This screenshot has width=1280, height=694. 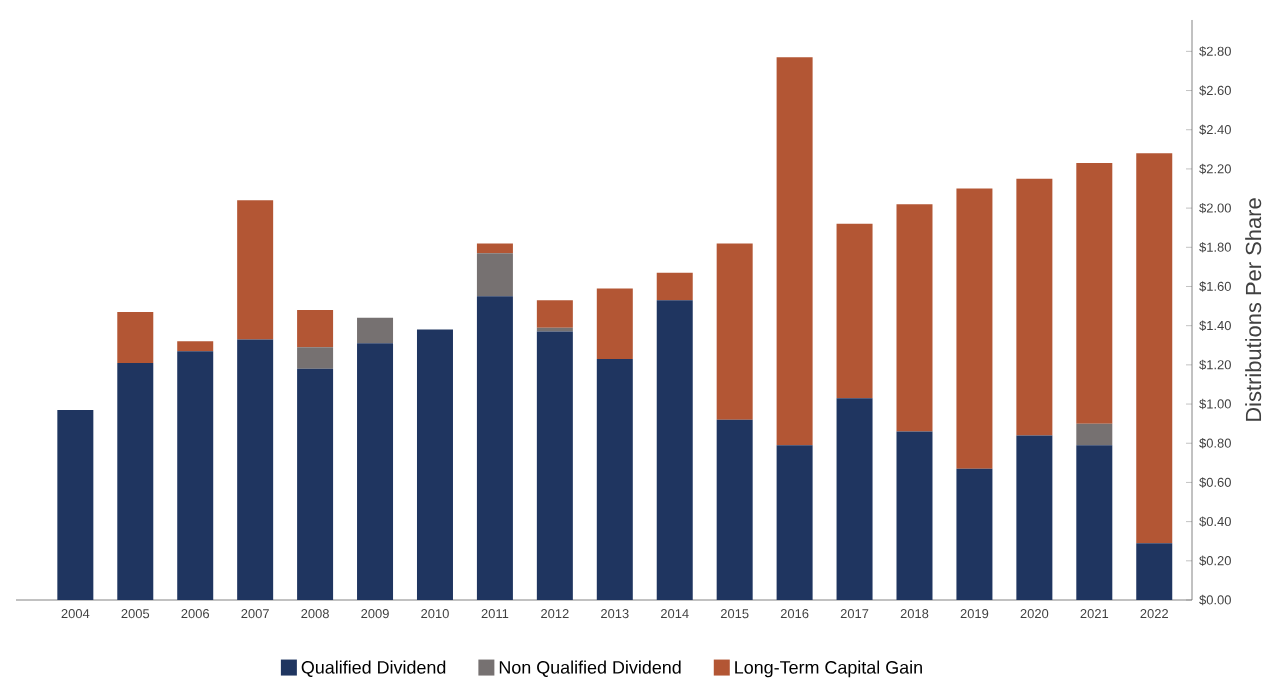 What do you see at coordinates (1253, 309) in the screenshot?
I see `y-axis-title: Distributions Per Share` at bounding box center [1253, 309].